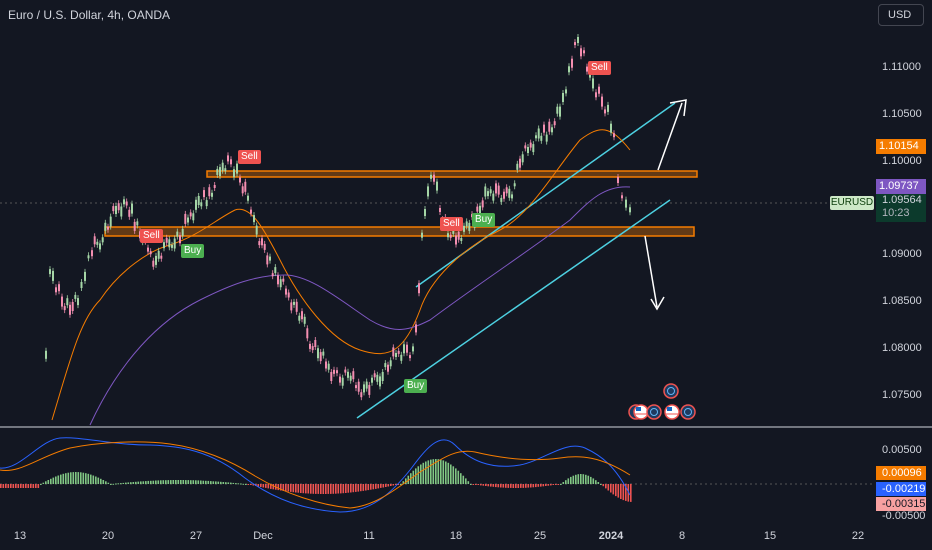 The height and width of the screenshot is (550, 932). What do you see at coordinates (540, 536) in the screenshot?
I see `time-axis-label: 25` at bounding box center [540, 536].